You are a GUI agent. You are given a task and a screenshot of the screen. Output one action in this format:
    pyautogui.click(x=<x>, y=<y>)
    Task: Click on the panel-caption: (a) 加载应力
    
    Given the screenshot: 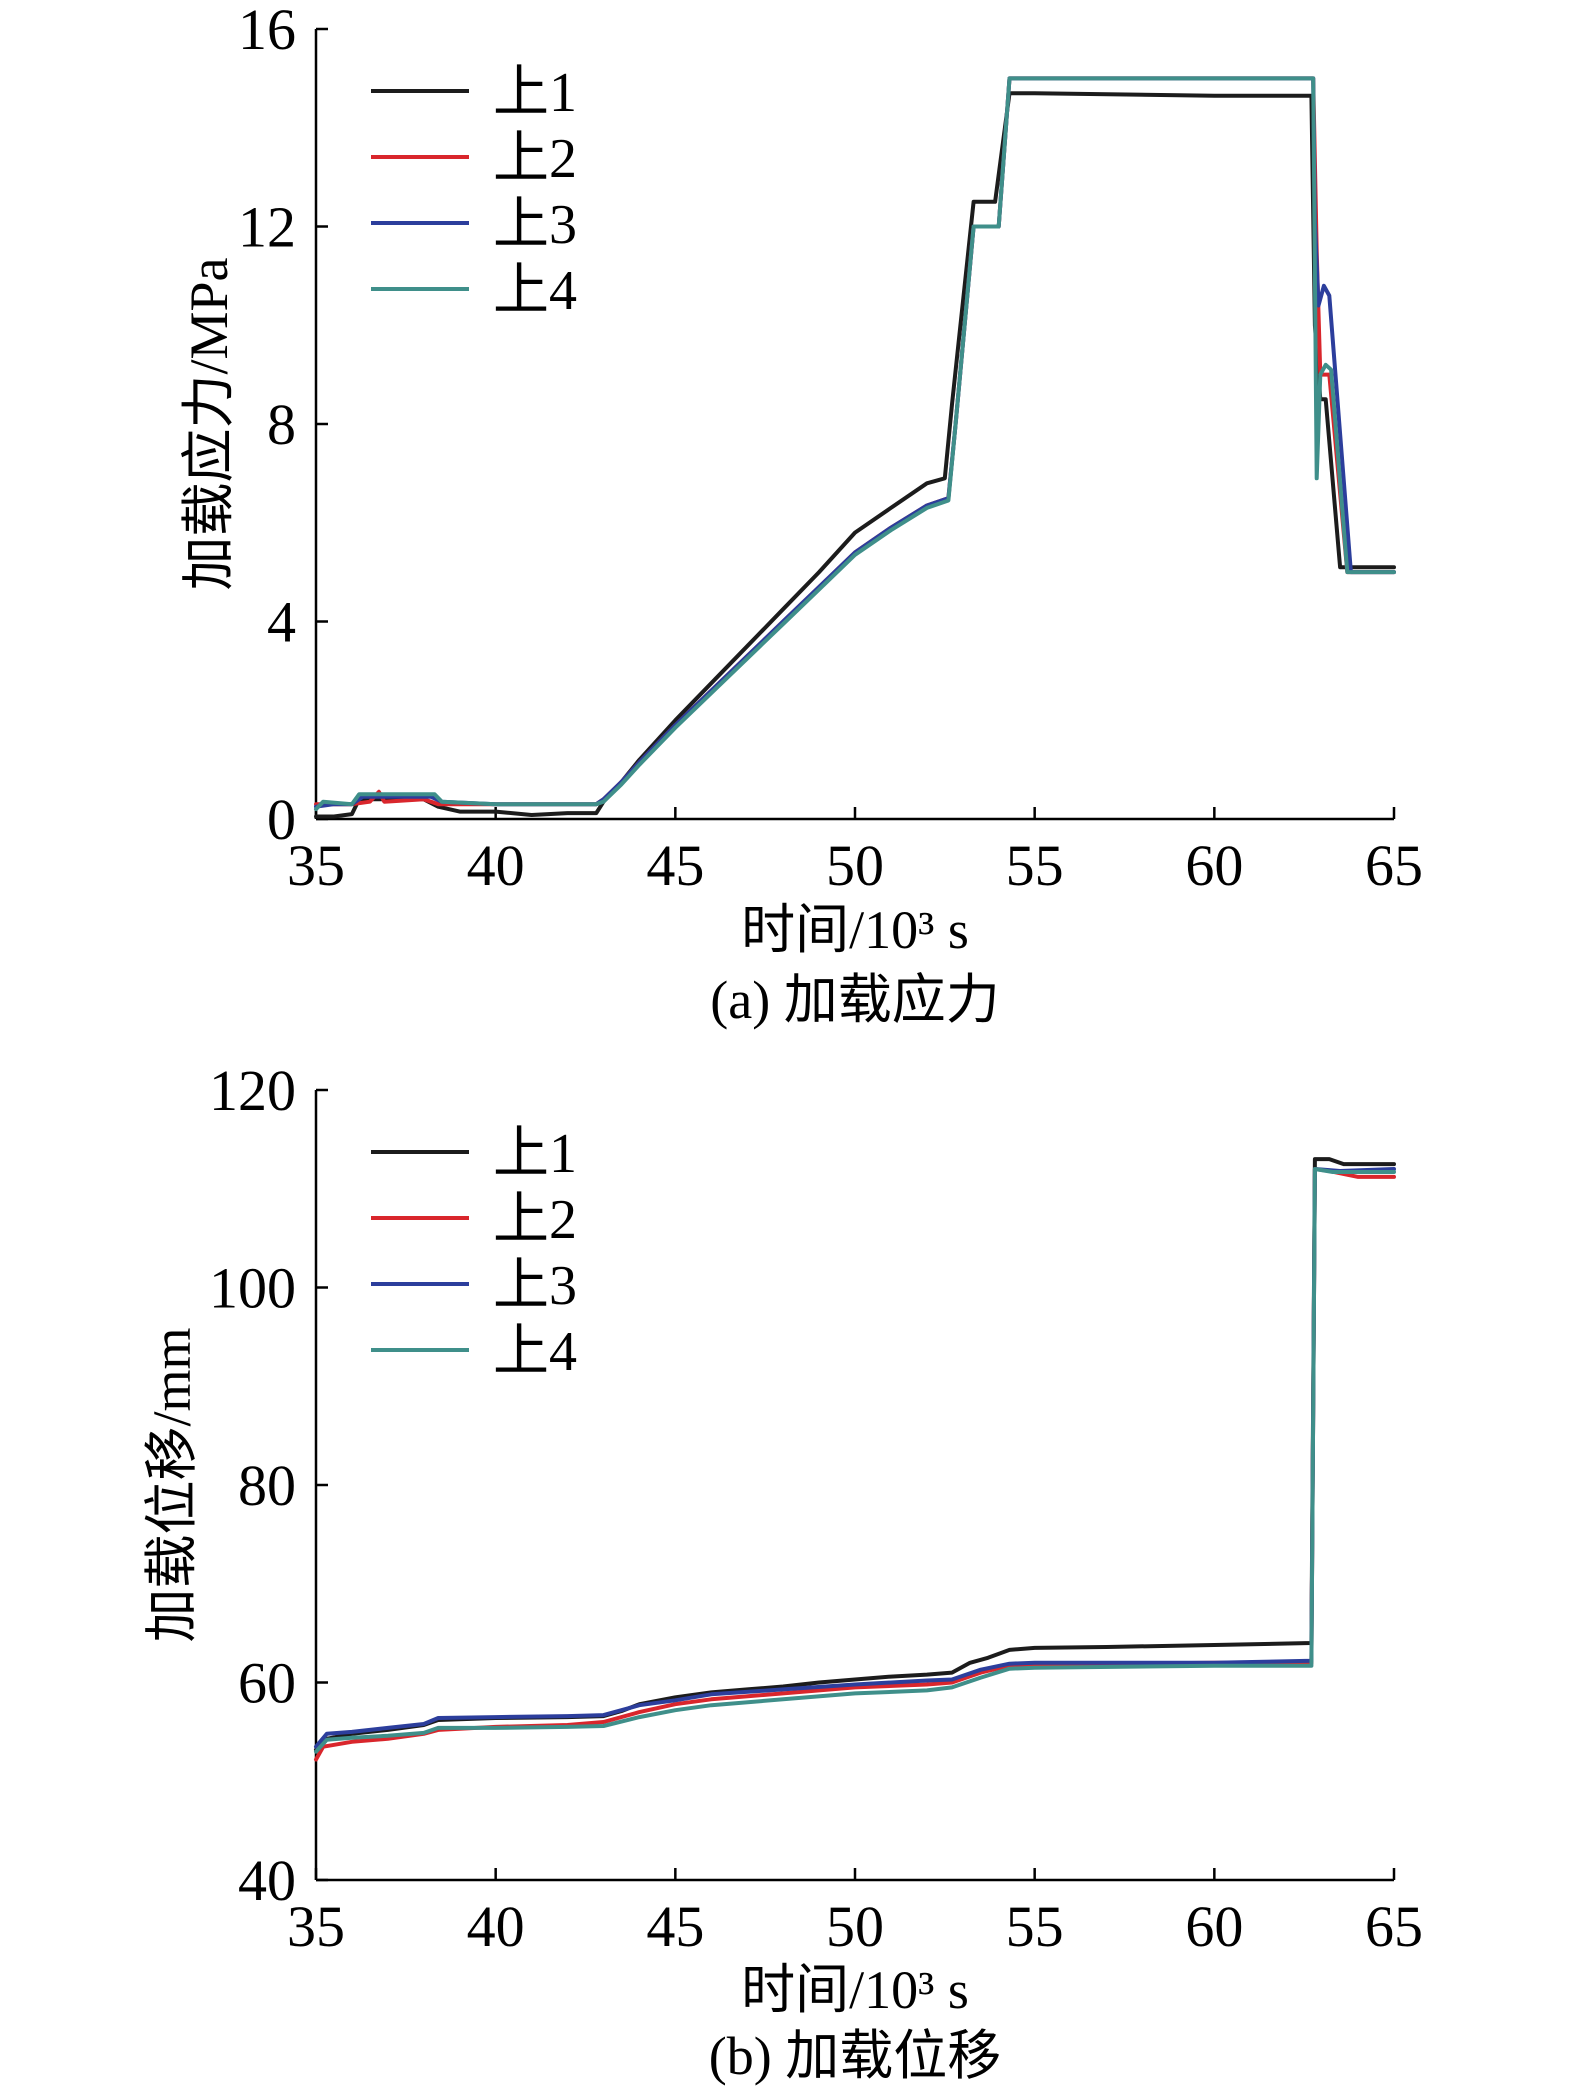 What is the action you would take?
    pyautogui.click(x=854, y=1000)
    